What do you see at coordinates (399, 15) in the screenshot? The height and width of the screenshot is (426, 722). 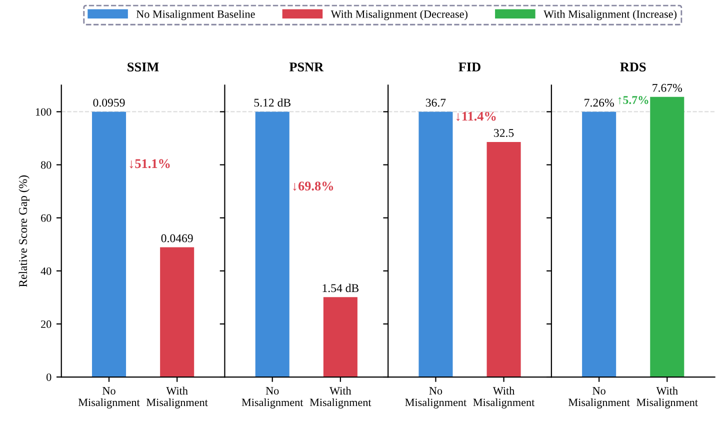 I see `legend-label: With Misalignment (Decrease)` at bounding box center [399, 15].